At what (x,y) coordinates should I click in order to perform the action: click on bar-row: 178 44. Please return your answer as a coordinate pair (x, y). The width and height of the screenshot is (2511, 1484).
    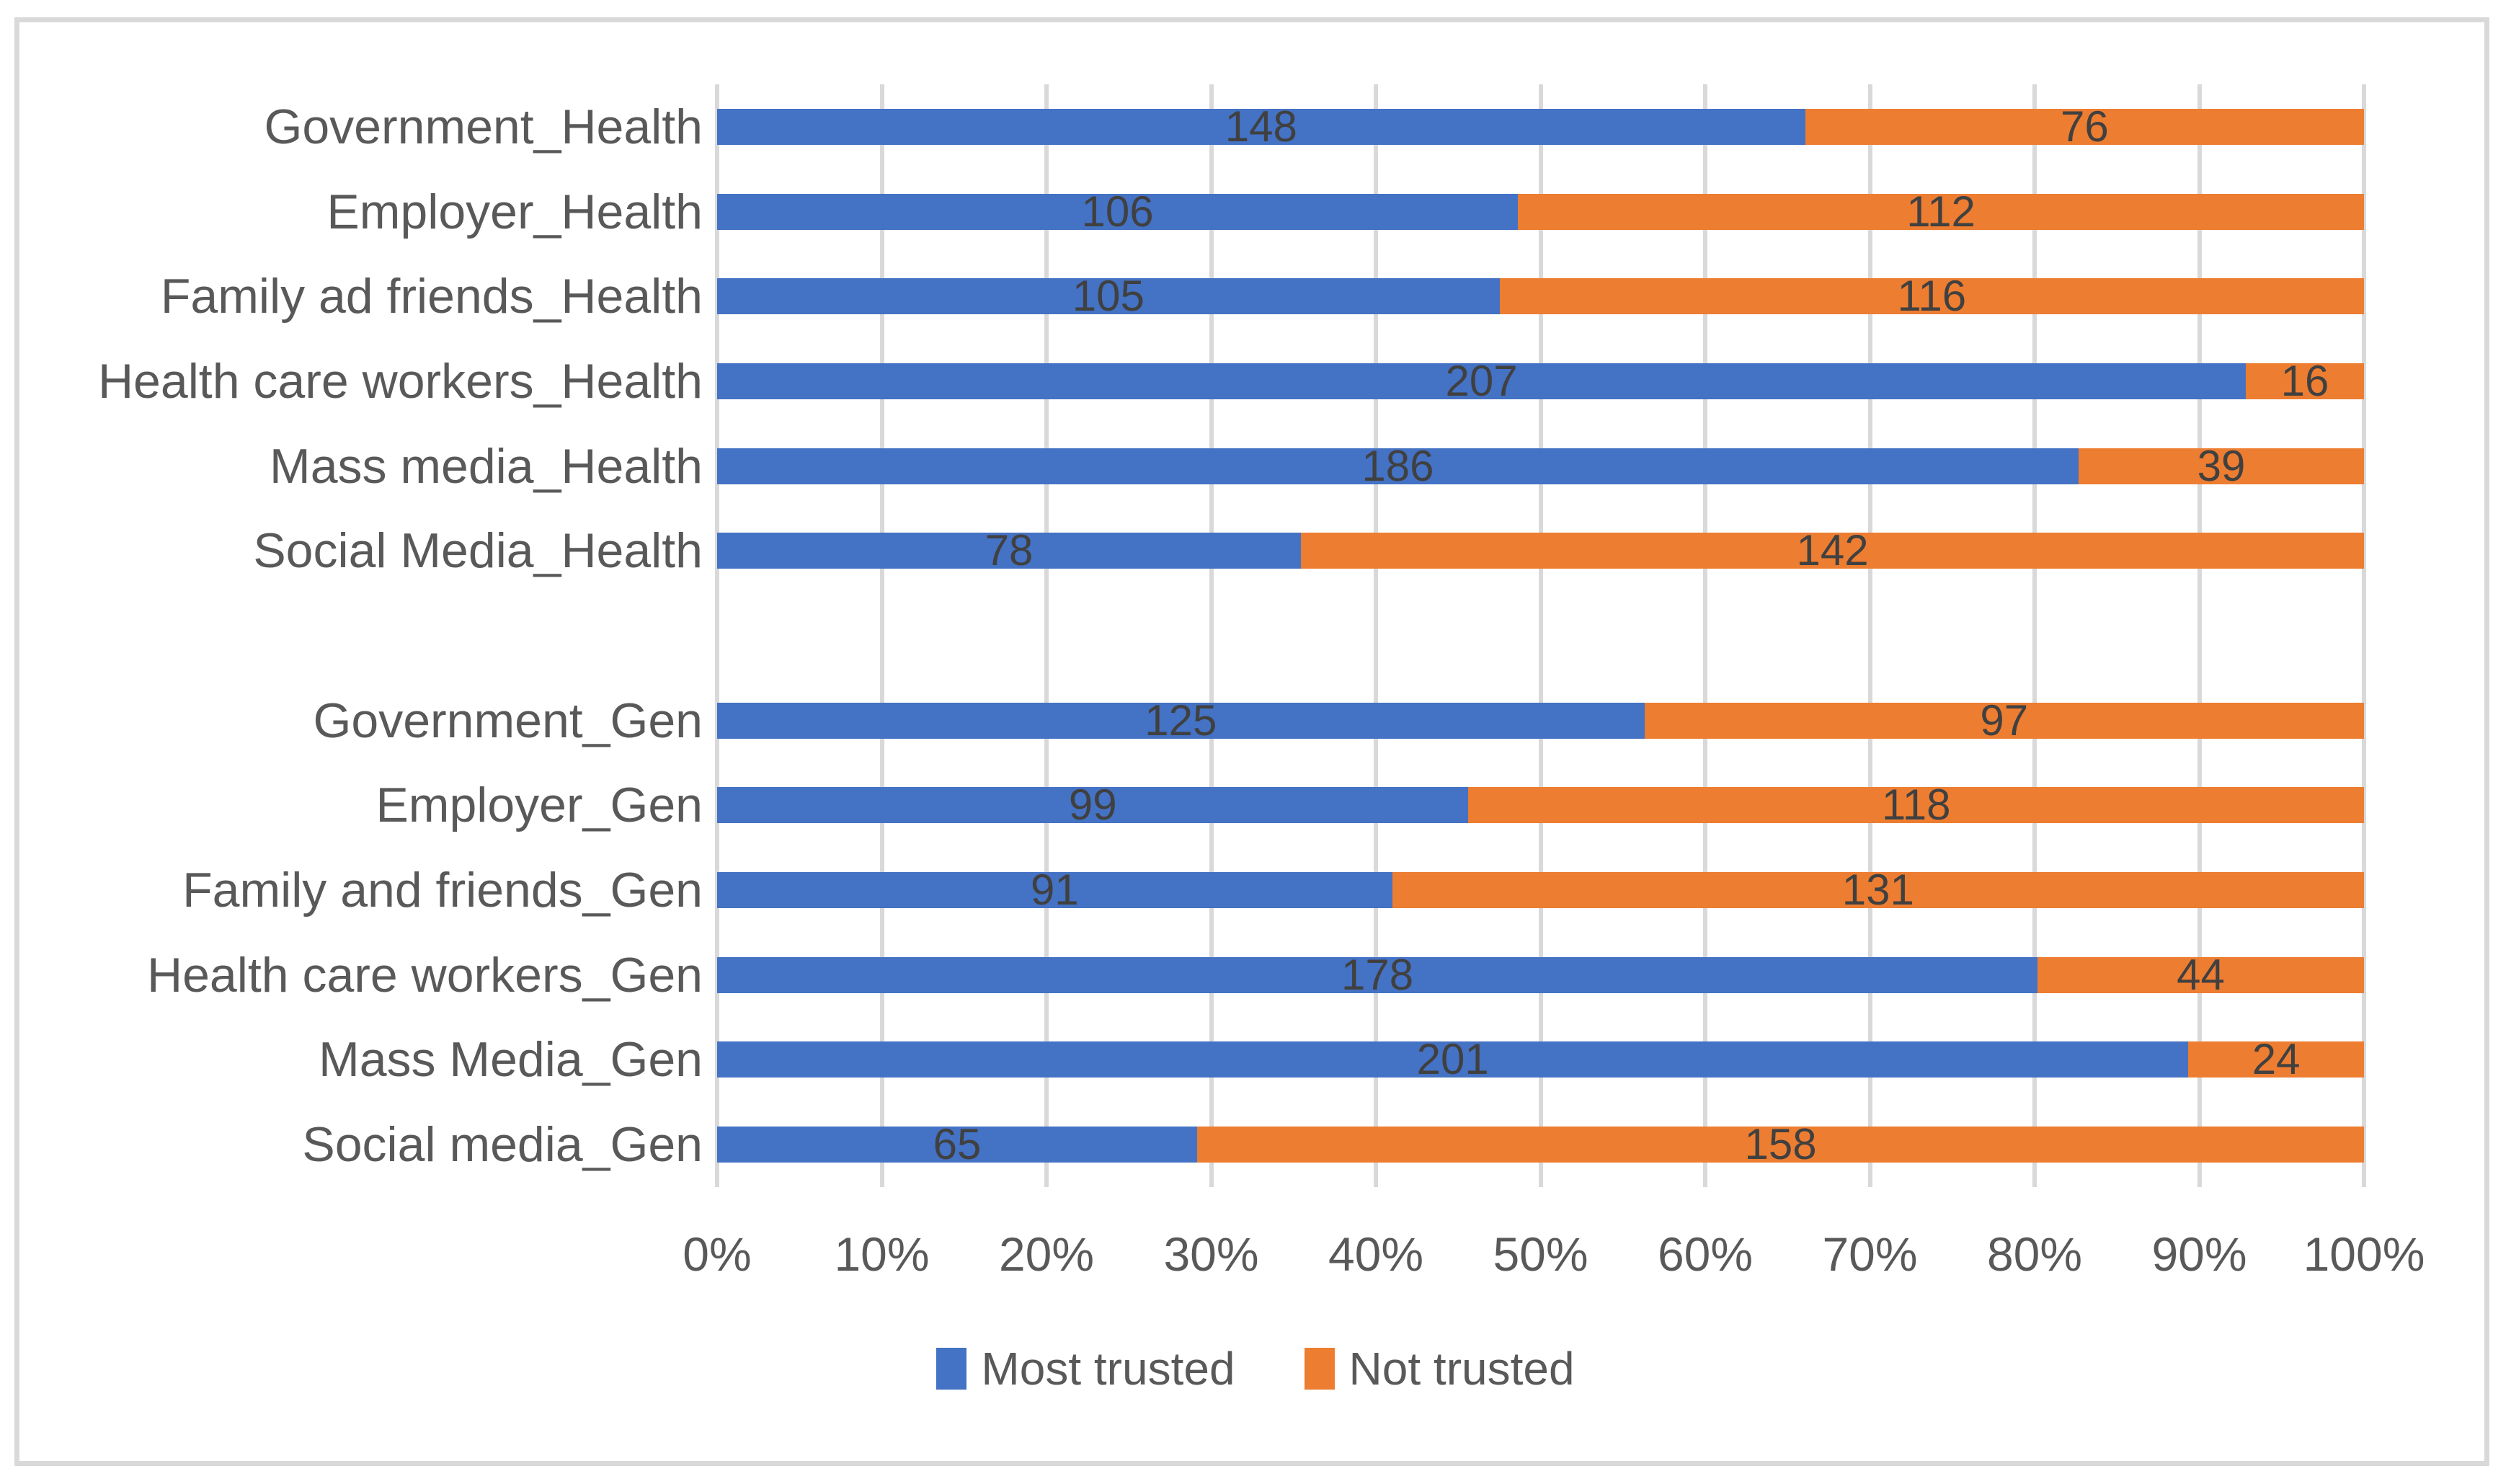
    Looking at the image, I should click on (1540, 974).